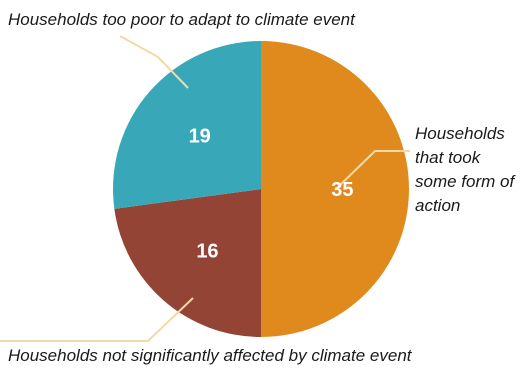  Describe the element at coordinates (465, 169) in the screenshot. I see `category-label-took-action: Households that took some form of action` at that location.